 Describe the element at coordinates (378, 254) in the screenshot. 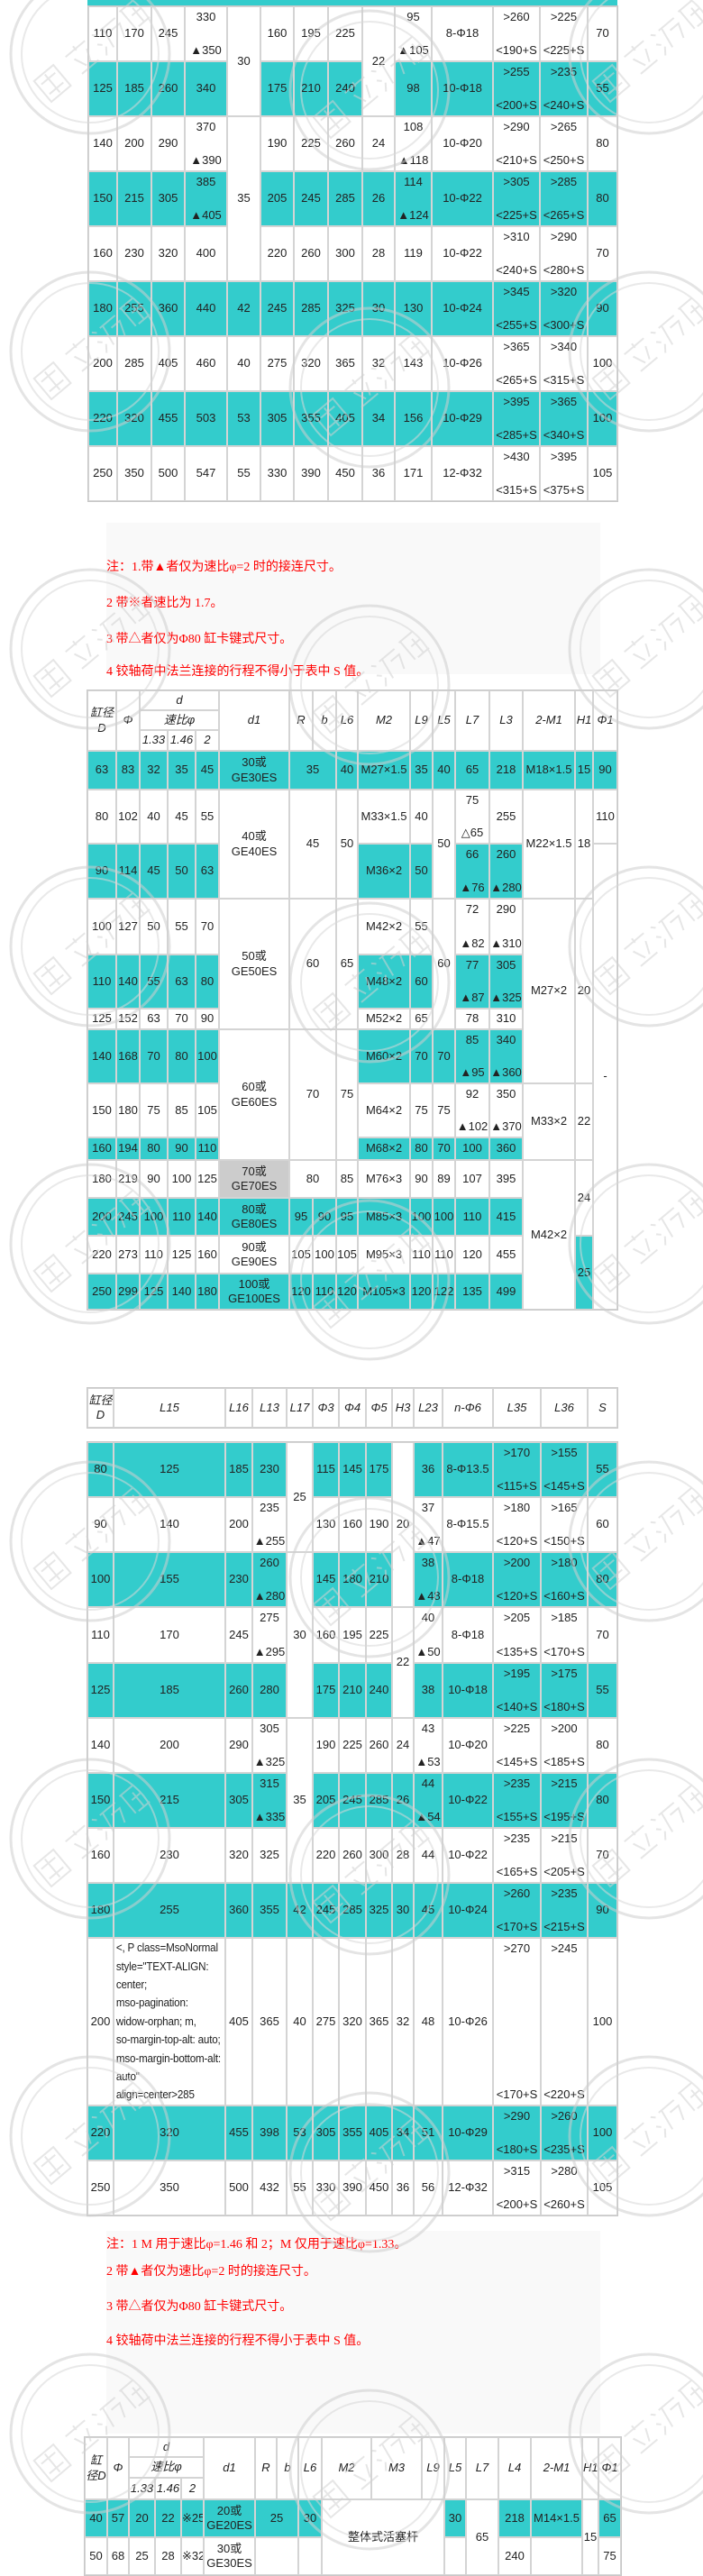

I see `table-cell: 28` at that location.